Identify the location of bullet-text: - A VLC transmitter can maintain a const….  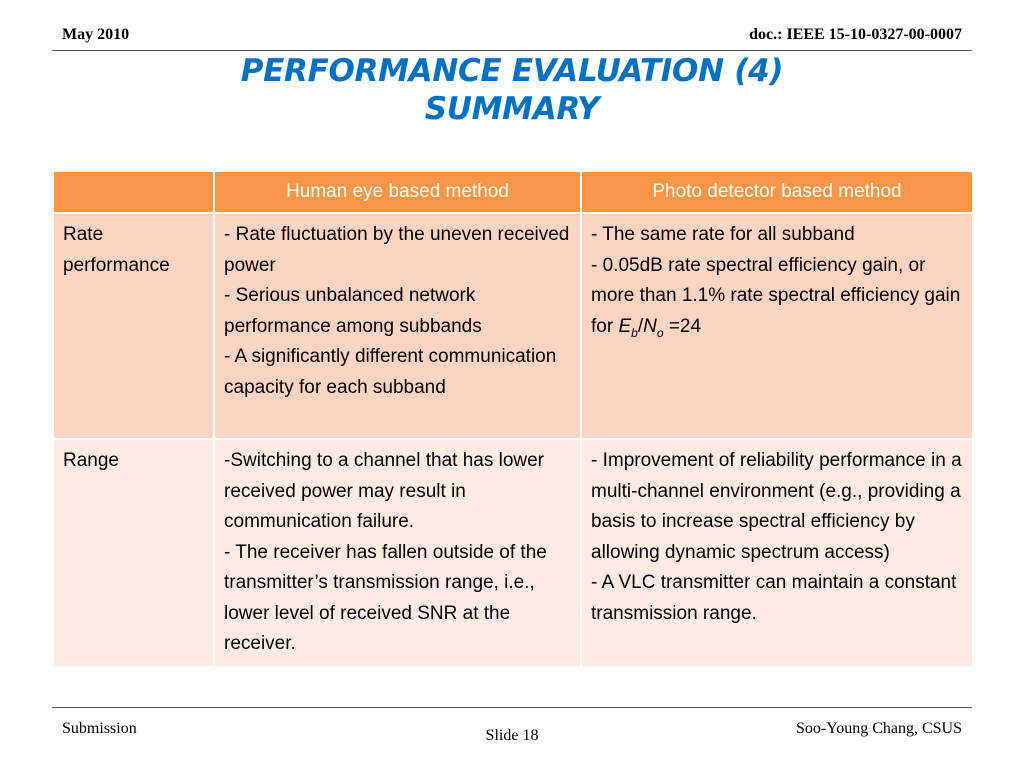
(774, 598).